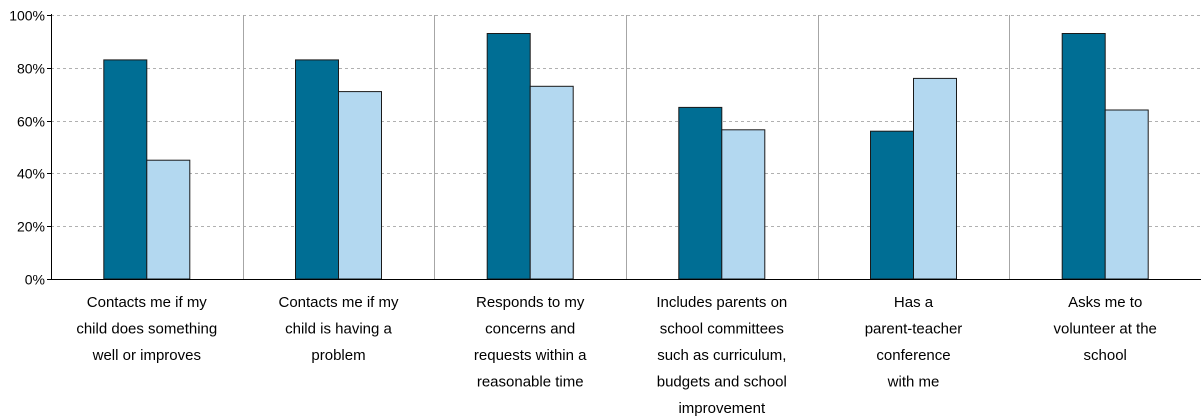 The width and height of the screenshot is (1201, 420). Describe the element at coordinates (168, 219) in the screenshot. I see `bar-series2-category1` at that location.